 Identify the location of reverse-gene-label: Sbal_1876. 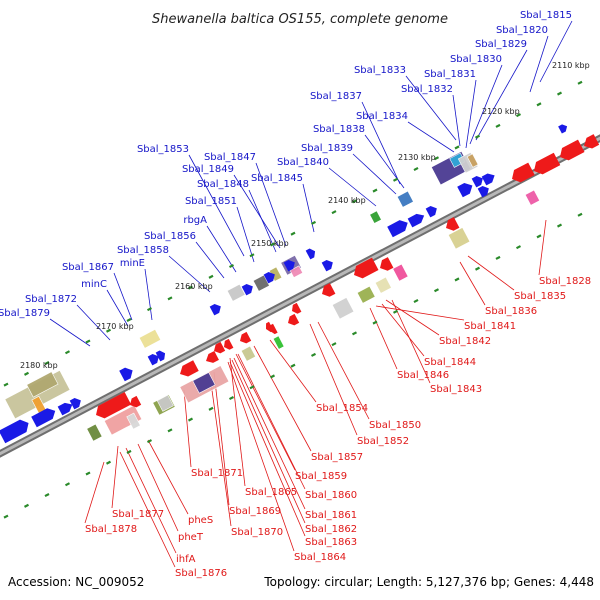
(201, 573).